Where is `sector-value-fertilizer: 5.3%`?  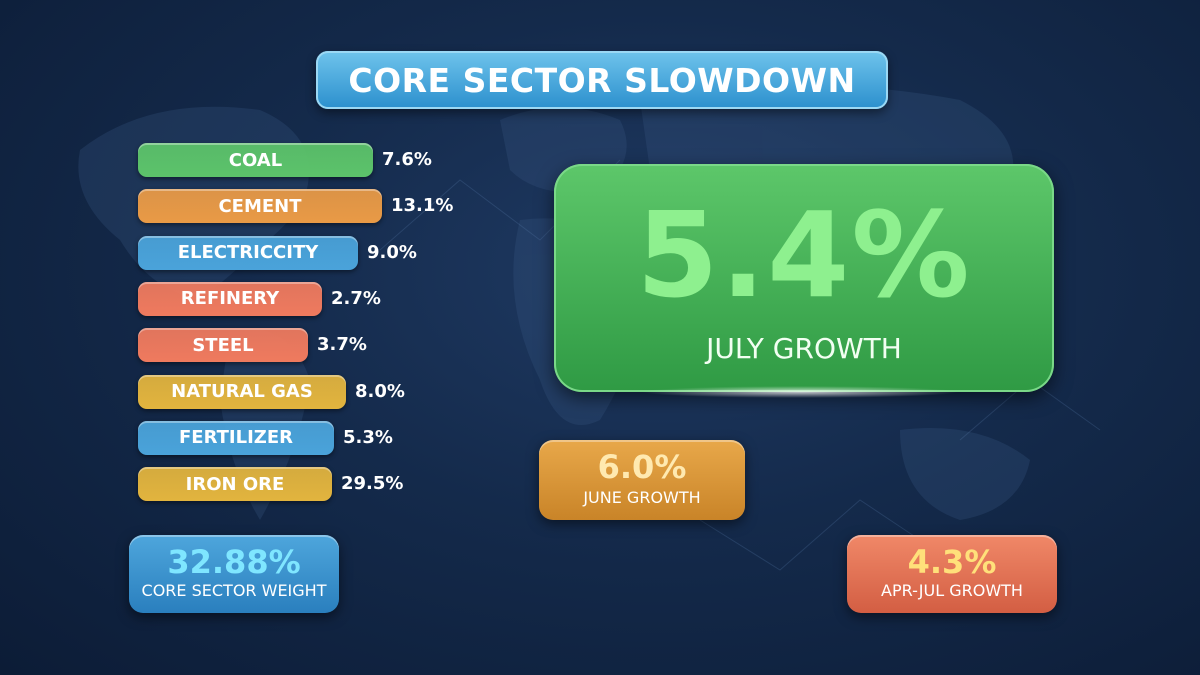
sector-value-fertilizer: 5.3% is located at coordinates (368, 437).